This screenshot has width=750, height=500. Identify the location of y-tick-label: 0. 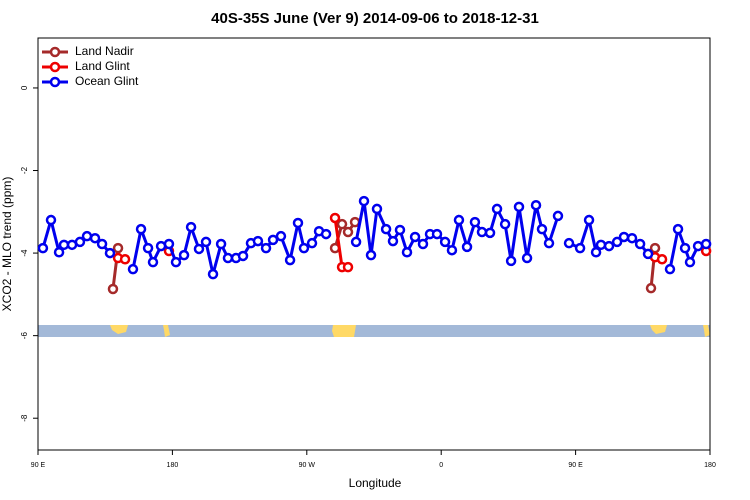
(24, 87).